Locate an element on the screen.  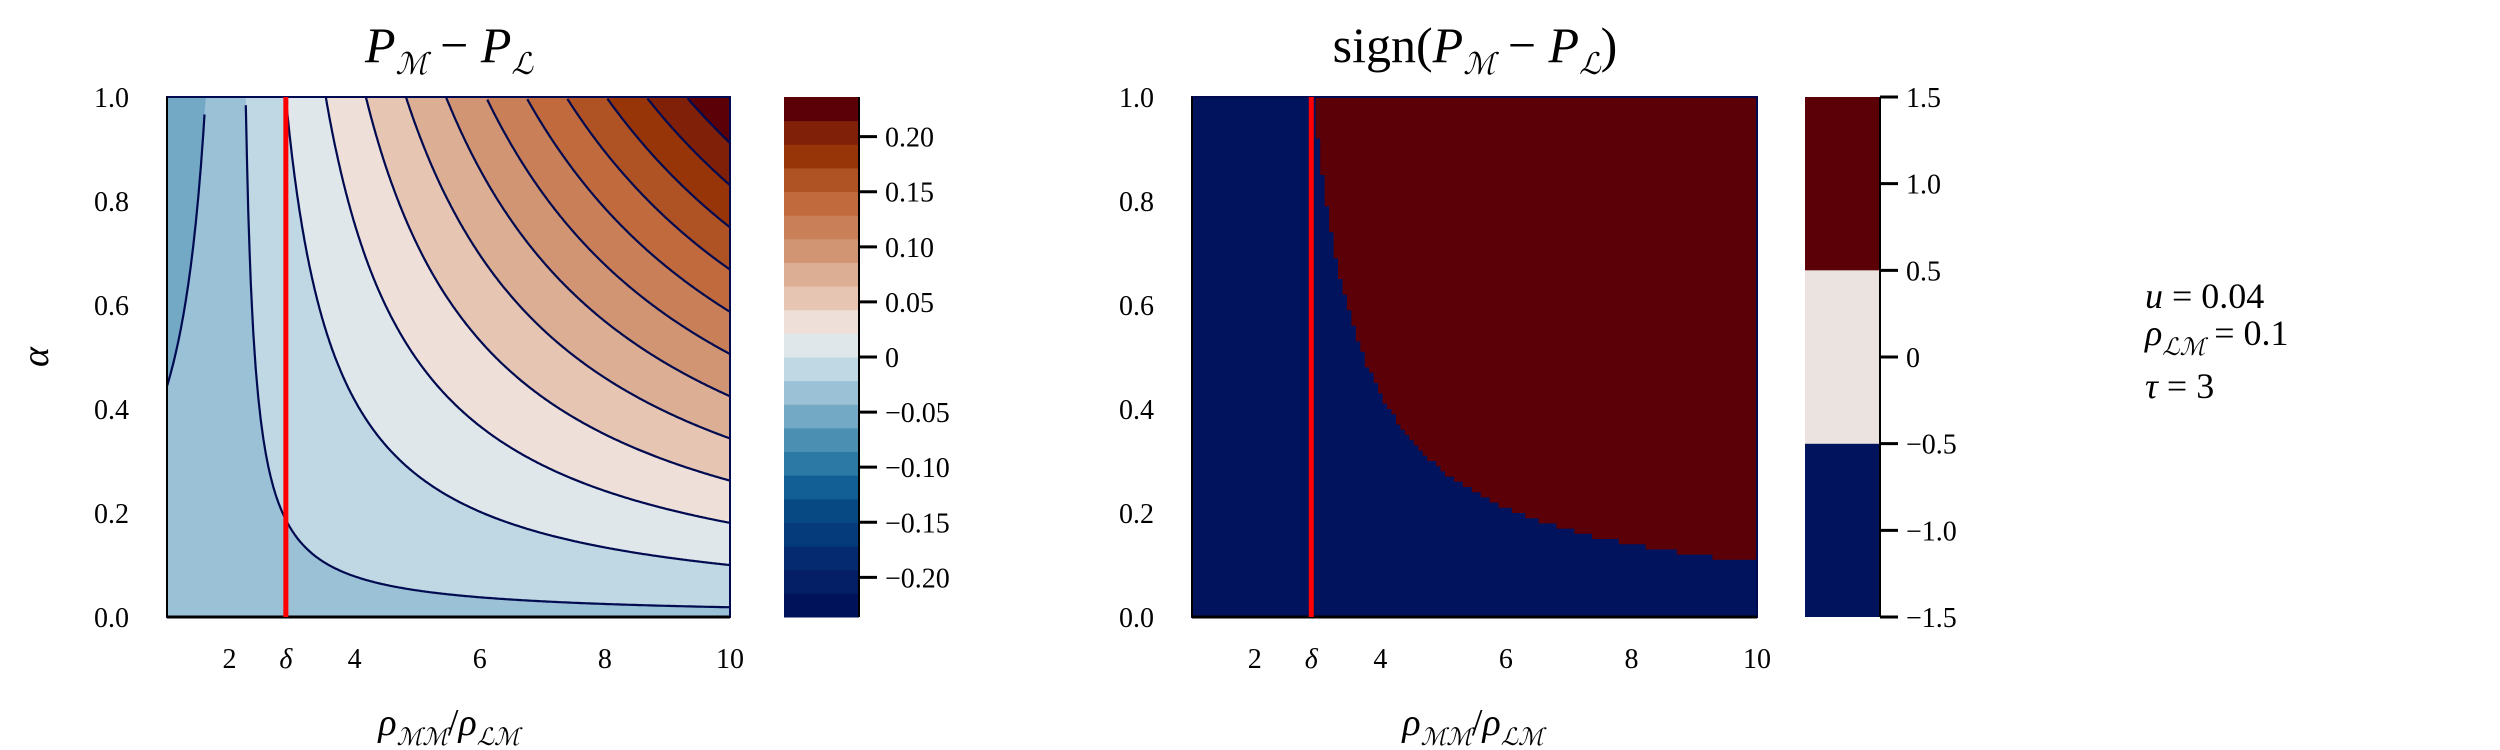
annotation-tau: τ = 3 is located at coordinates (2179, 386).